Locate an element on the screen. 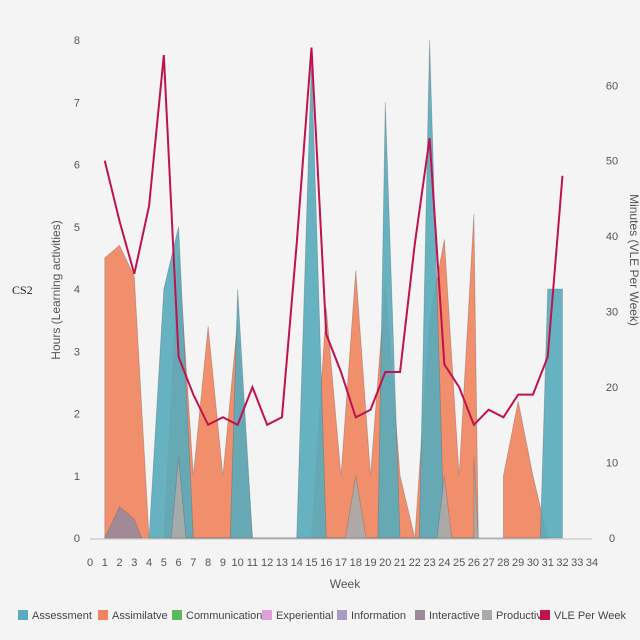  y2-tick-label: 60 is located at coordinates (612, 86).